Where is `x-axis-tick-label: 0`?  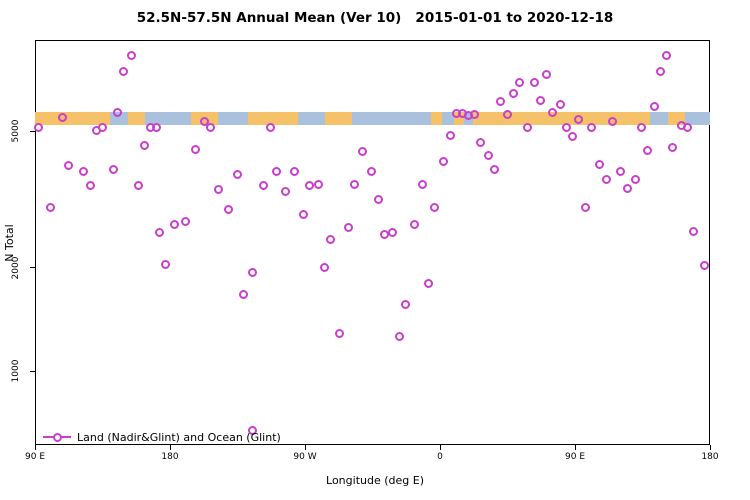 x-axis-tick-label: 0 is located at coordinates (440, 457).